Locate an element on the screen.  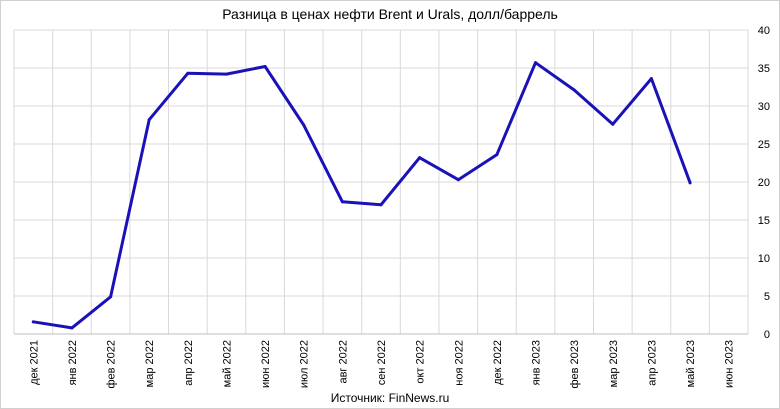
x-tick-label: дек 2022 is located at coordinates (498, 362).